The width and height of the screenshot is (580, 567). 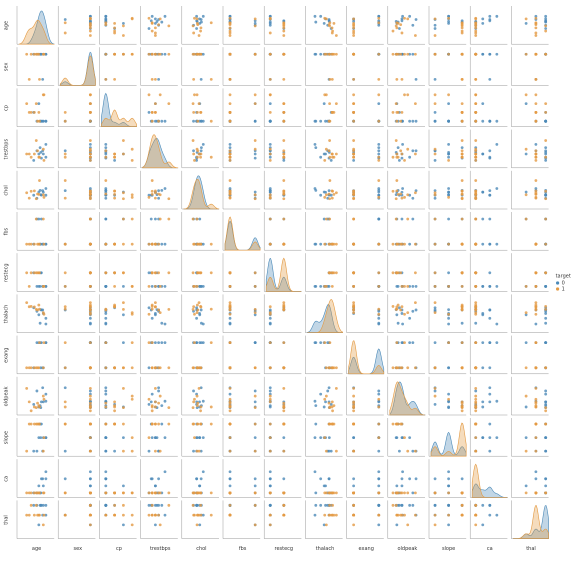 I want to click on y-axis-label: exang, so click(x=7, y=355).